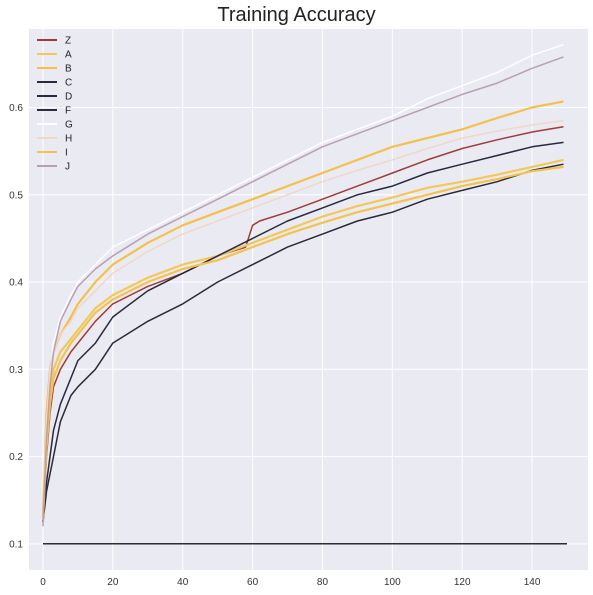 The width and height of the screenshot is (593, 595). Describe the element at coordinates (113, 582) in the screenshot. I see `x-tick-label: 20` at that location.